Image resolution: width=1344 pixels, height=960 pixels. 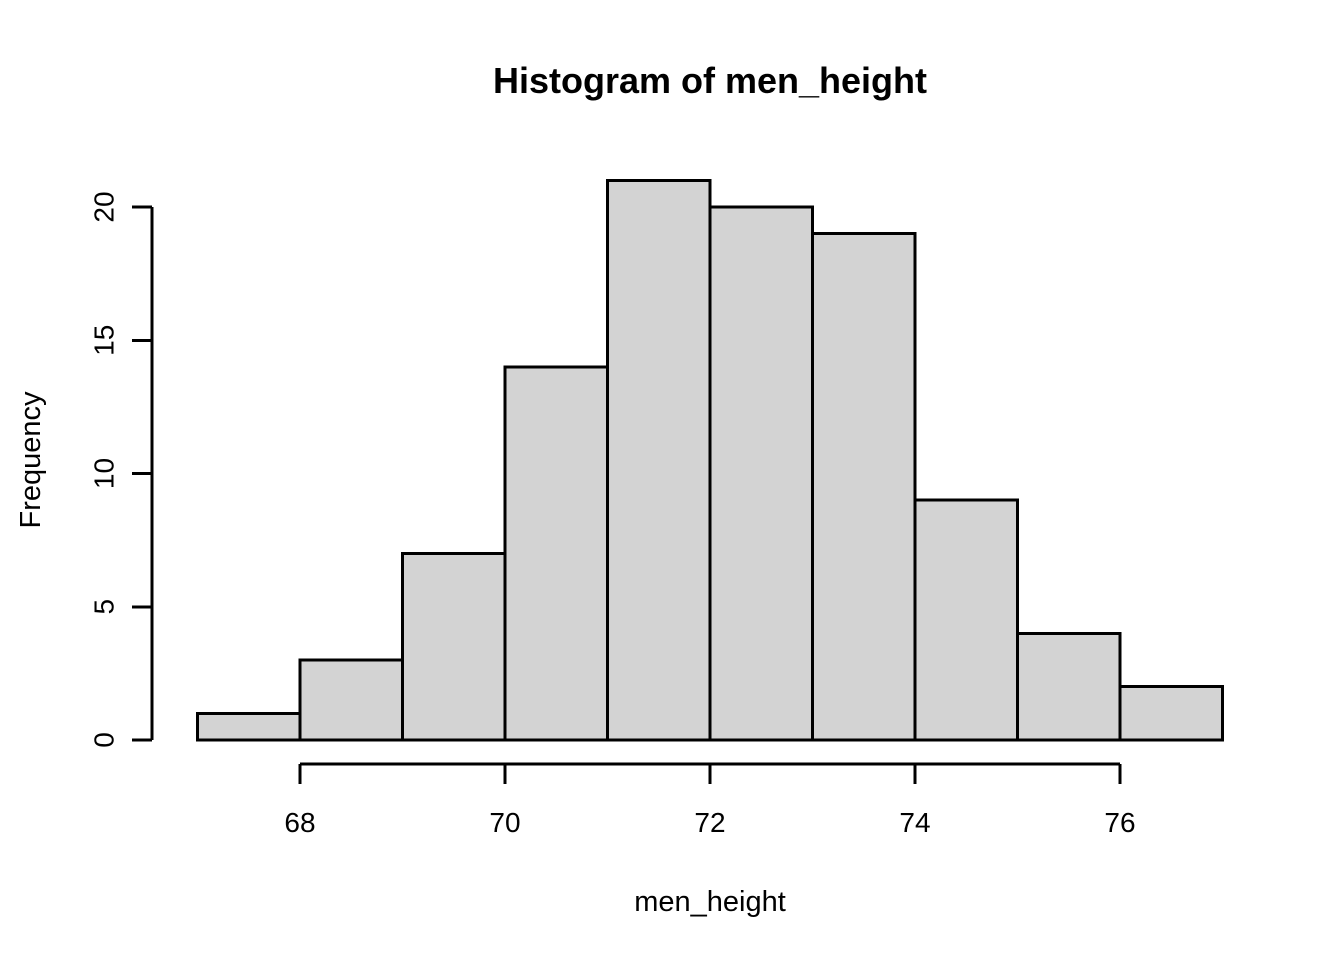 I want to click on y-tick-label: 10, so click(x=104, y=473).